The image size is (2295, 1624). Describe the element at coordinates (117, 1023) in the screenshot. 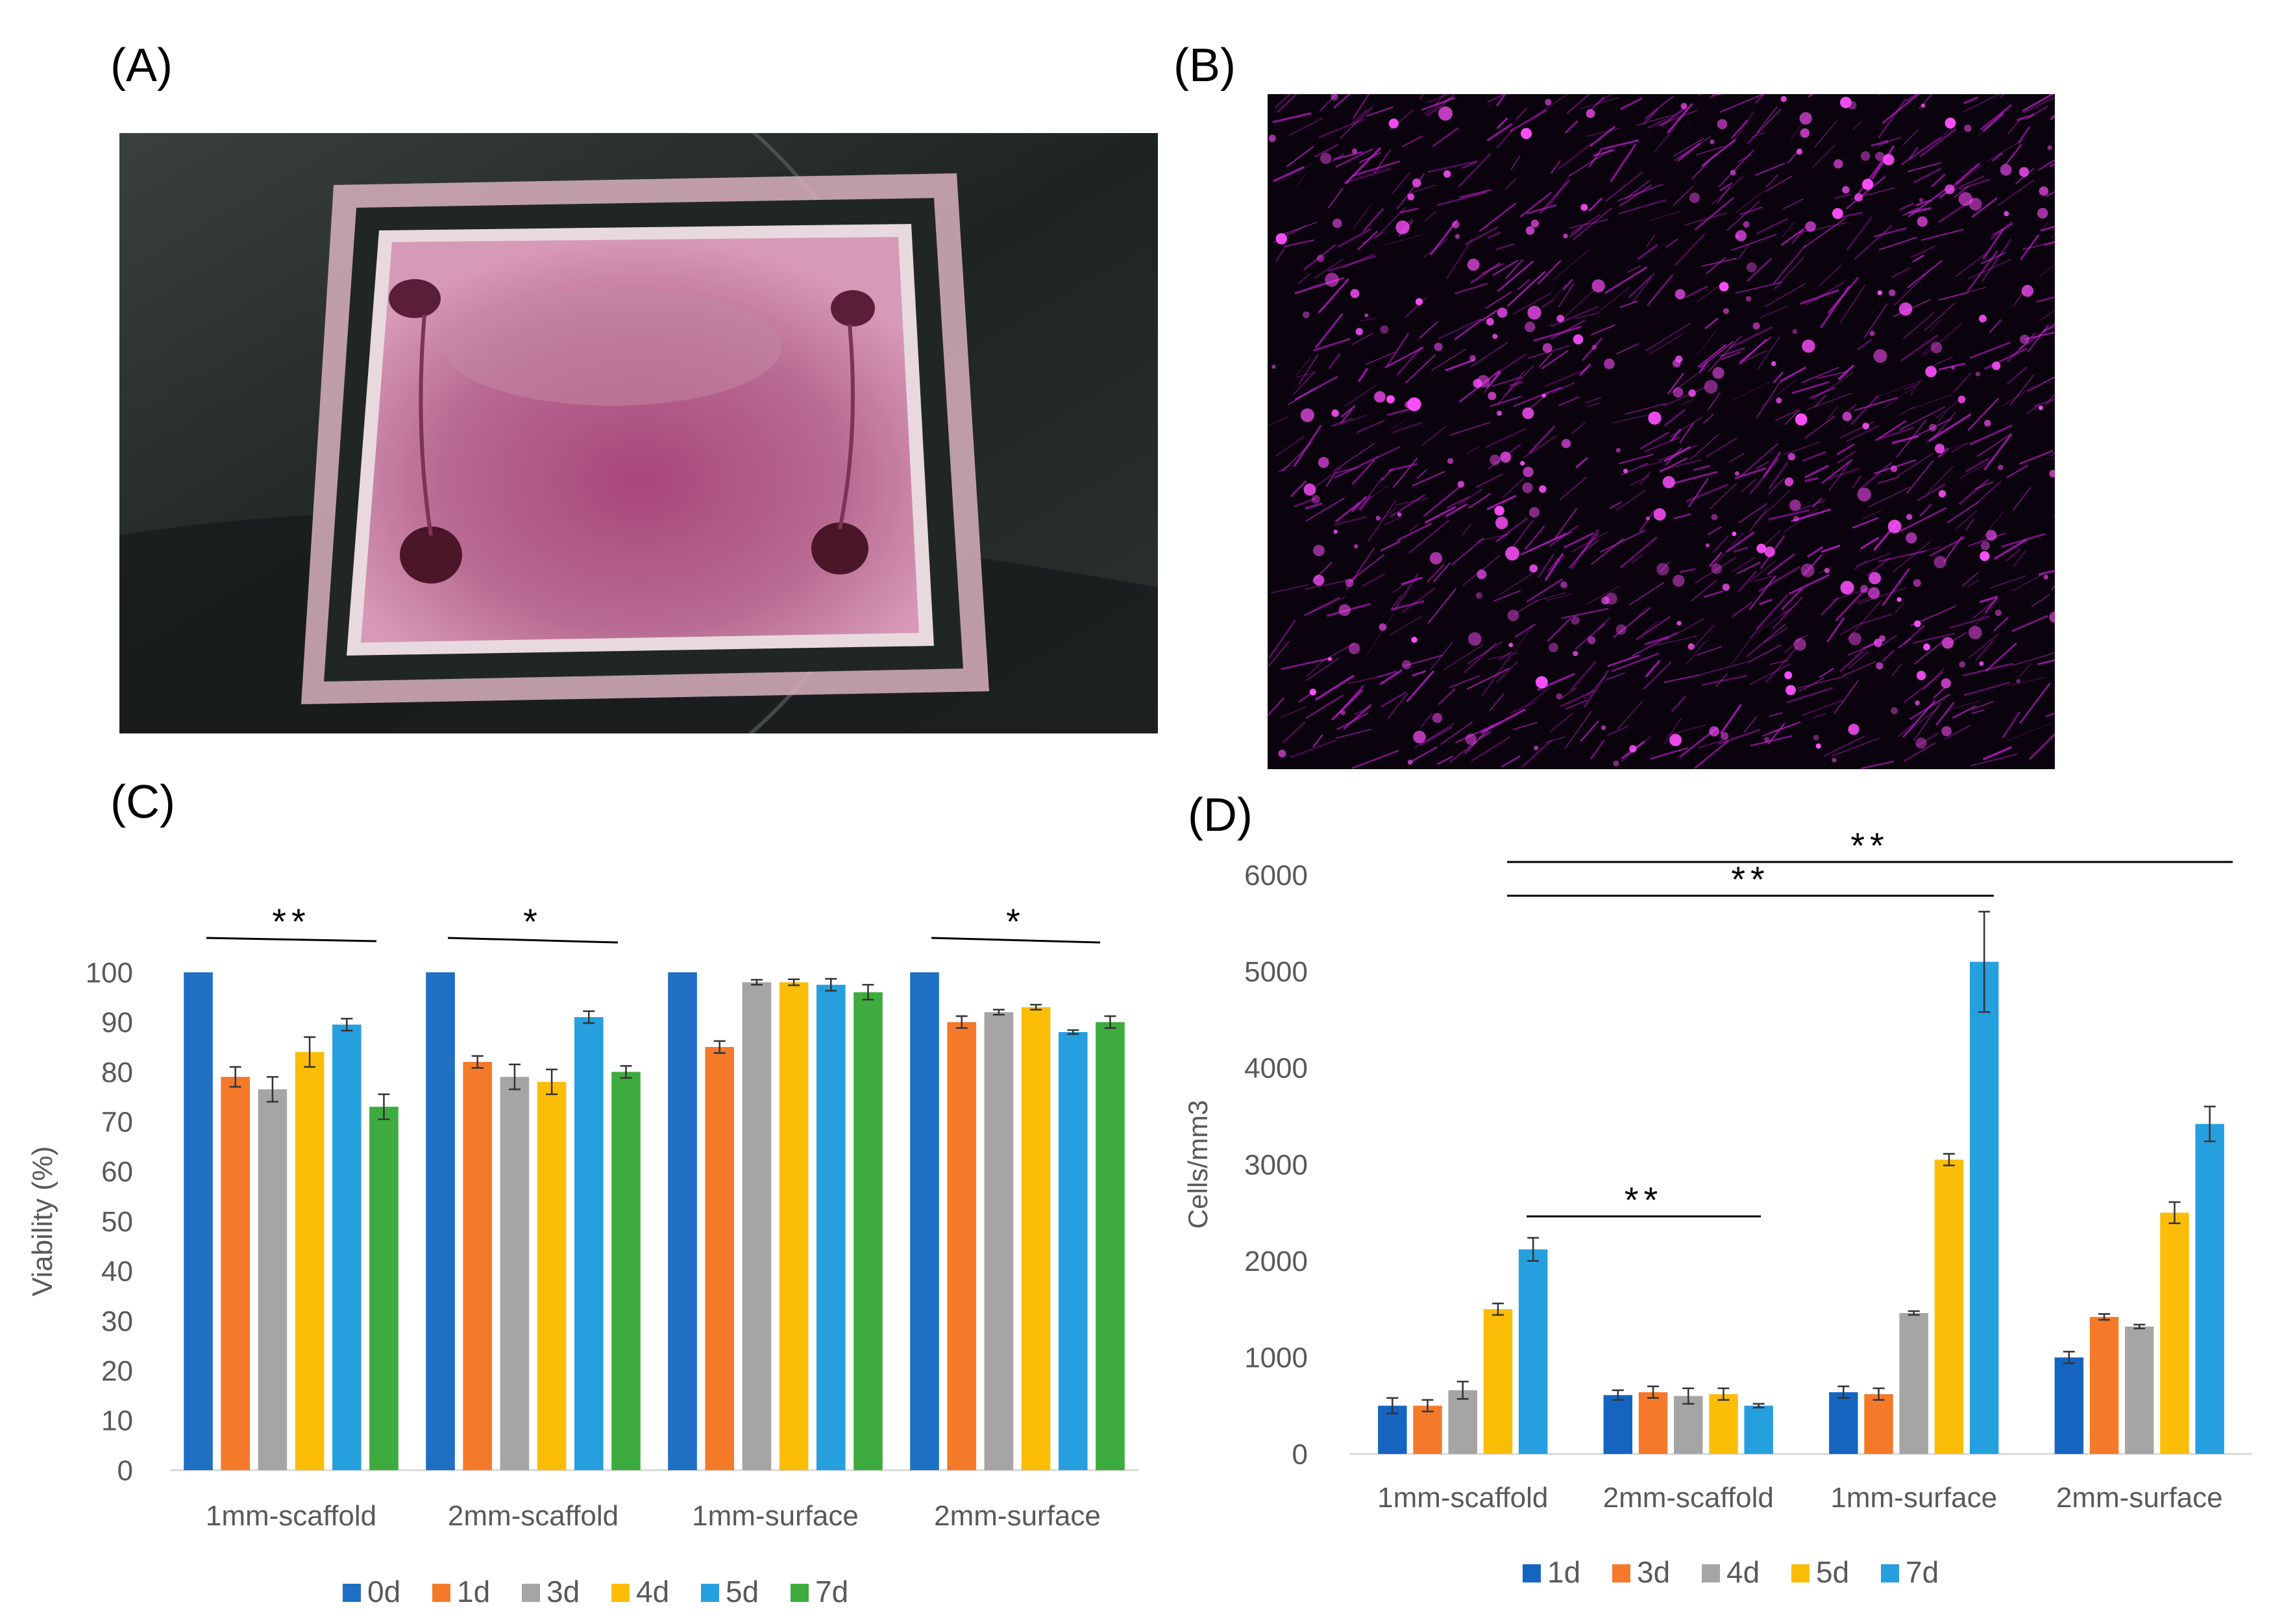

I see `viability-y-tick-label: 90` at that location.